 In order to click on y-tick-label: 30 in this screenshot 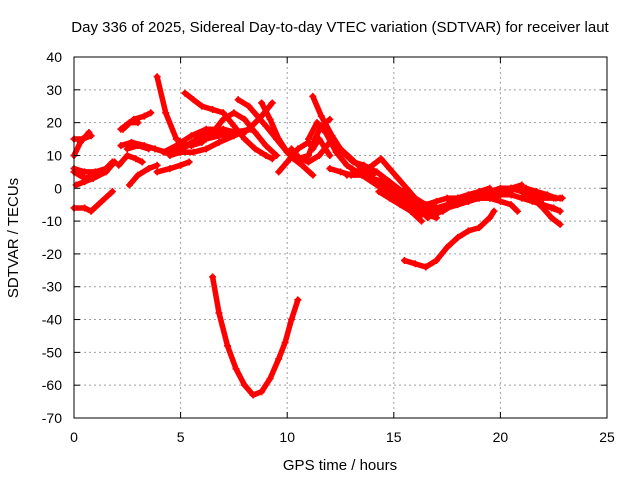, I will do `click(54, 90)`.